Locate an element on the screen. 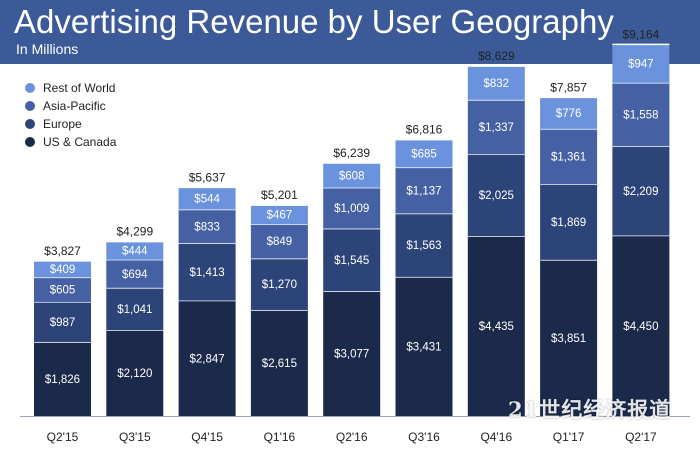 This screenshot has width=700, height=449. segment-label-0-8: $4,450 is located at coordinates (640, 327).